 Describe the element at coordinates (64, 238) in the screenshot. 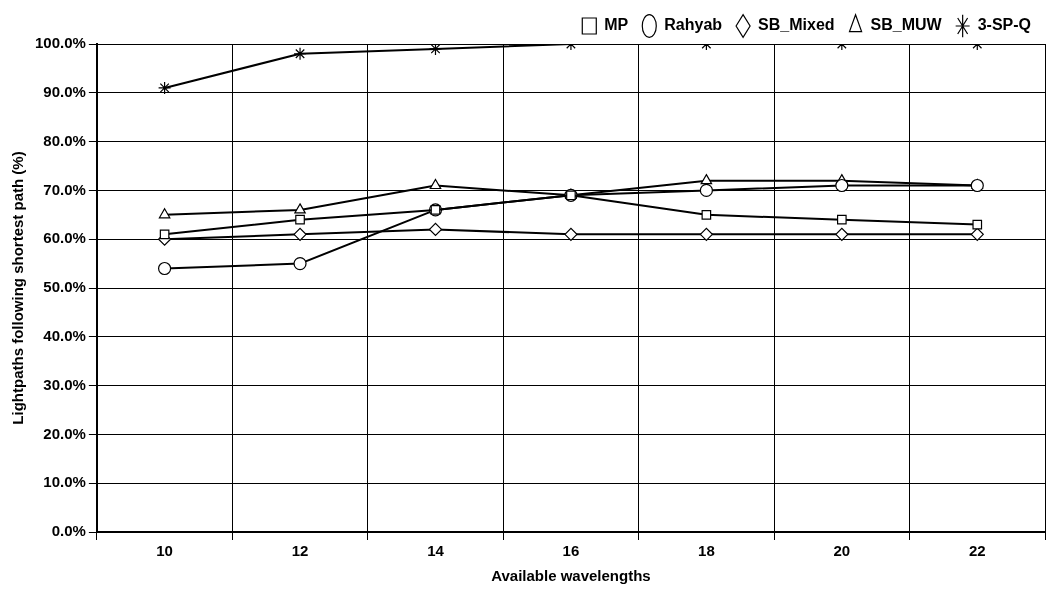

I see `y-tick-label: 60.0%` at that location.